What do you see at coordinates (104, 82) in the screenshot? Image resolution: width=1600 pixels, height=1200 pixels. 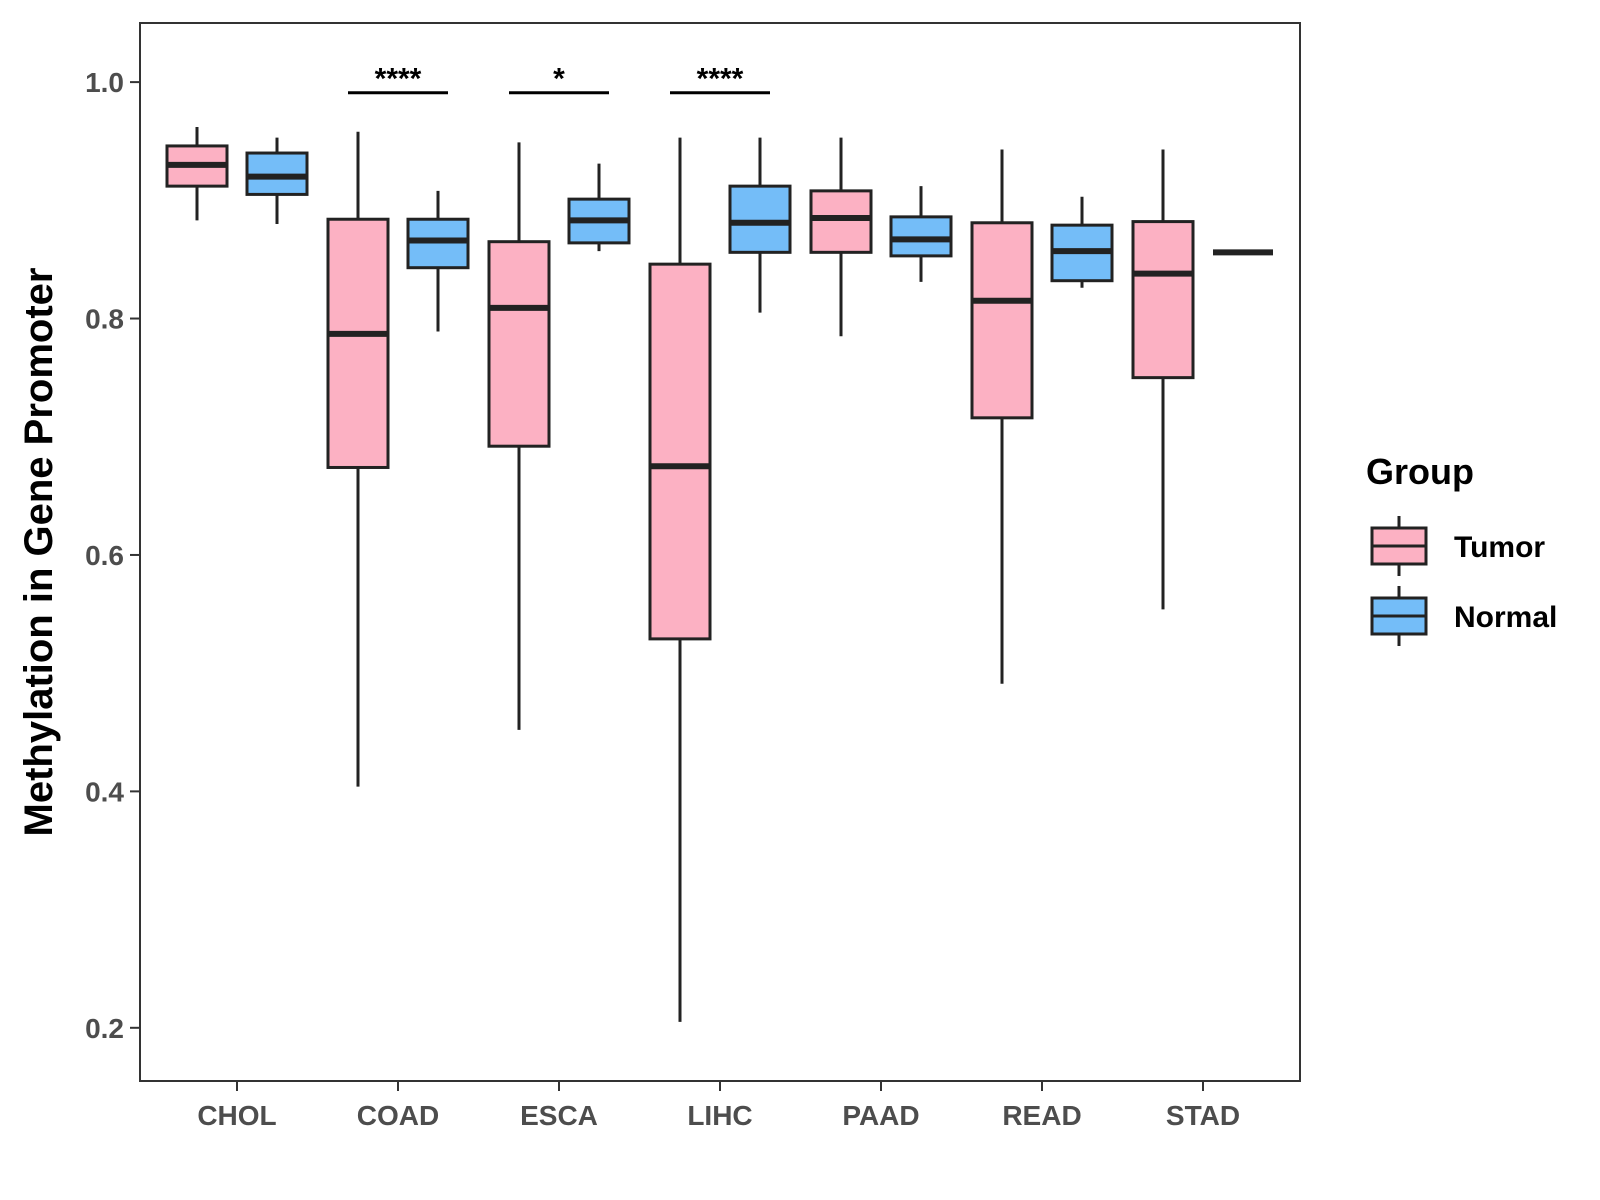 I see `y-tick-label: 1.0` at bounding box center [104, 82].